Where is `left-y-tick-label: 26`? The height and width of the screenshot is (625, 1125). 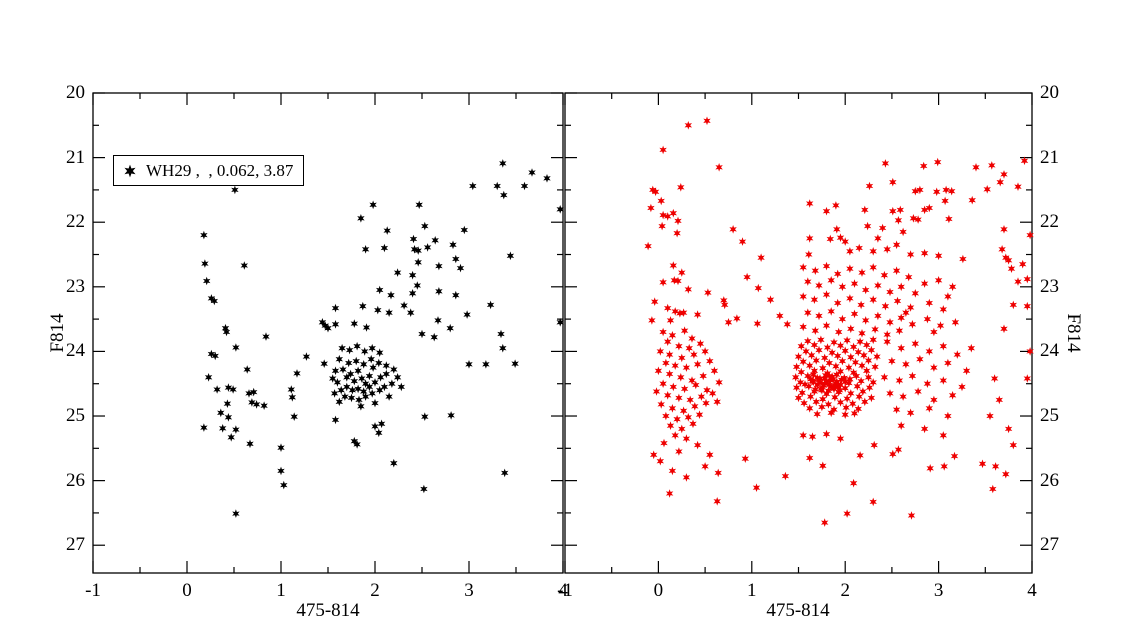
left-y-tick-label: 26 is located at coordinates (75, 480).